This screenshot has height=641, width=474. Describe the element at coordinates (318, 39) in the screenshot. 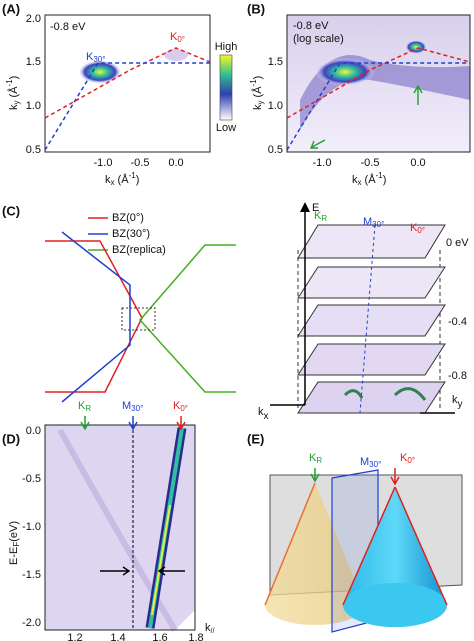

I see `note: (log scale)` at that location.